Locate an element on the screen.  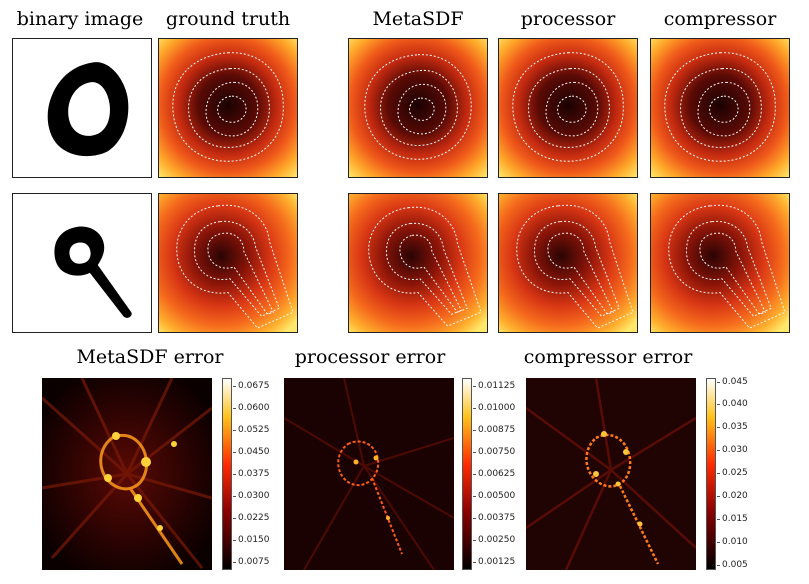
tick-label: 0.010 is located at coordinates (732, 542).